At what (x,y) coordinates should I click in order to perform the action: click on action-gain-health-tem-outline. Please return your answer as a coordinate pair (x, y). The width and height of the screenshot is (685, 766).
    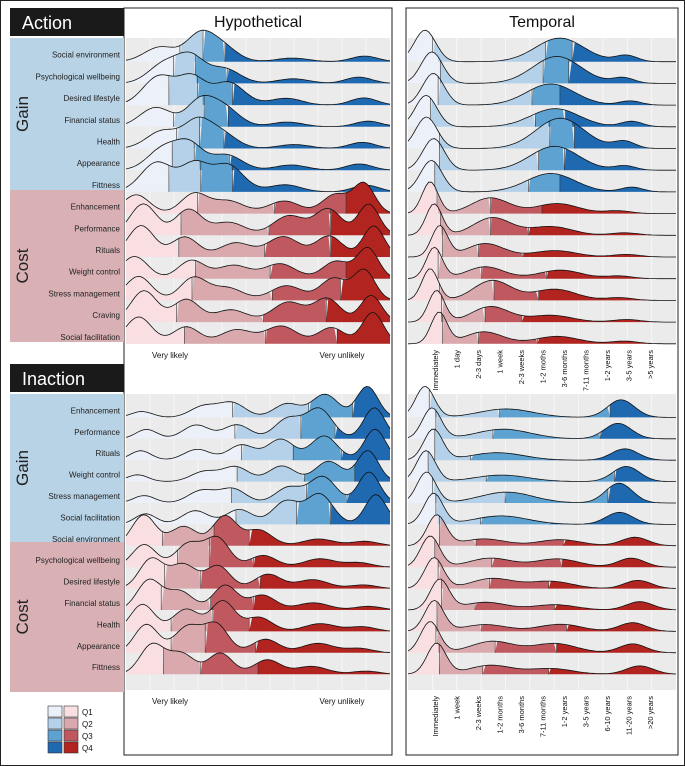
    Looking at the image, I should click on (541, 132).